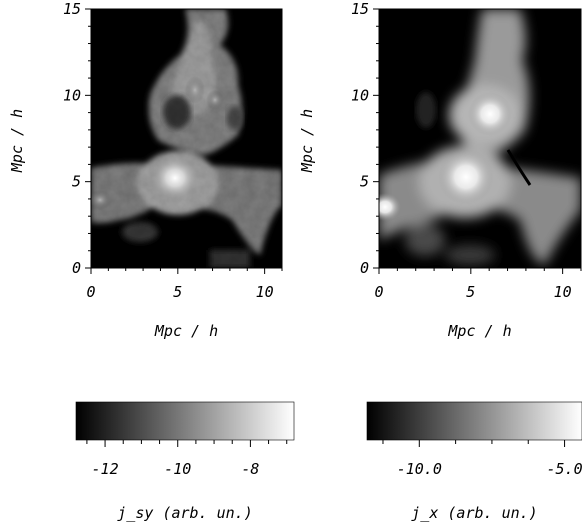 This screenshot has width=582, height=527. I want to click on right-colorbar: -10.0 -5.0 j_x (arb. un.), so click(474, 461).